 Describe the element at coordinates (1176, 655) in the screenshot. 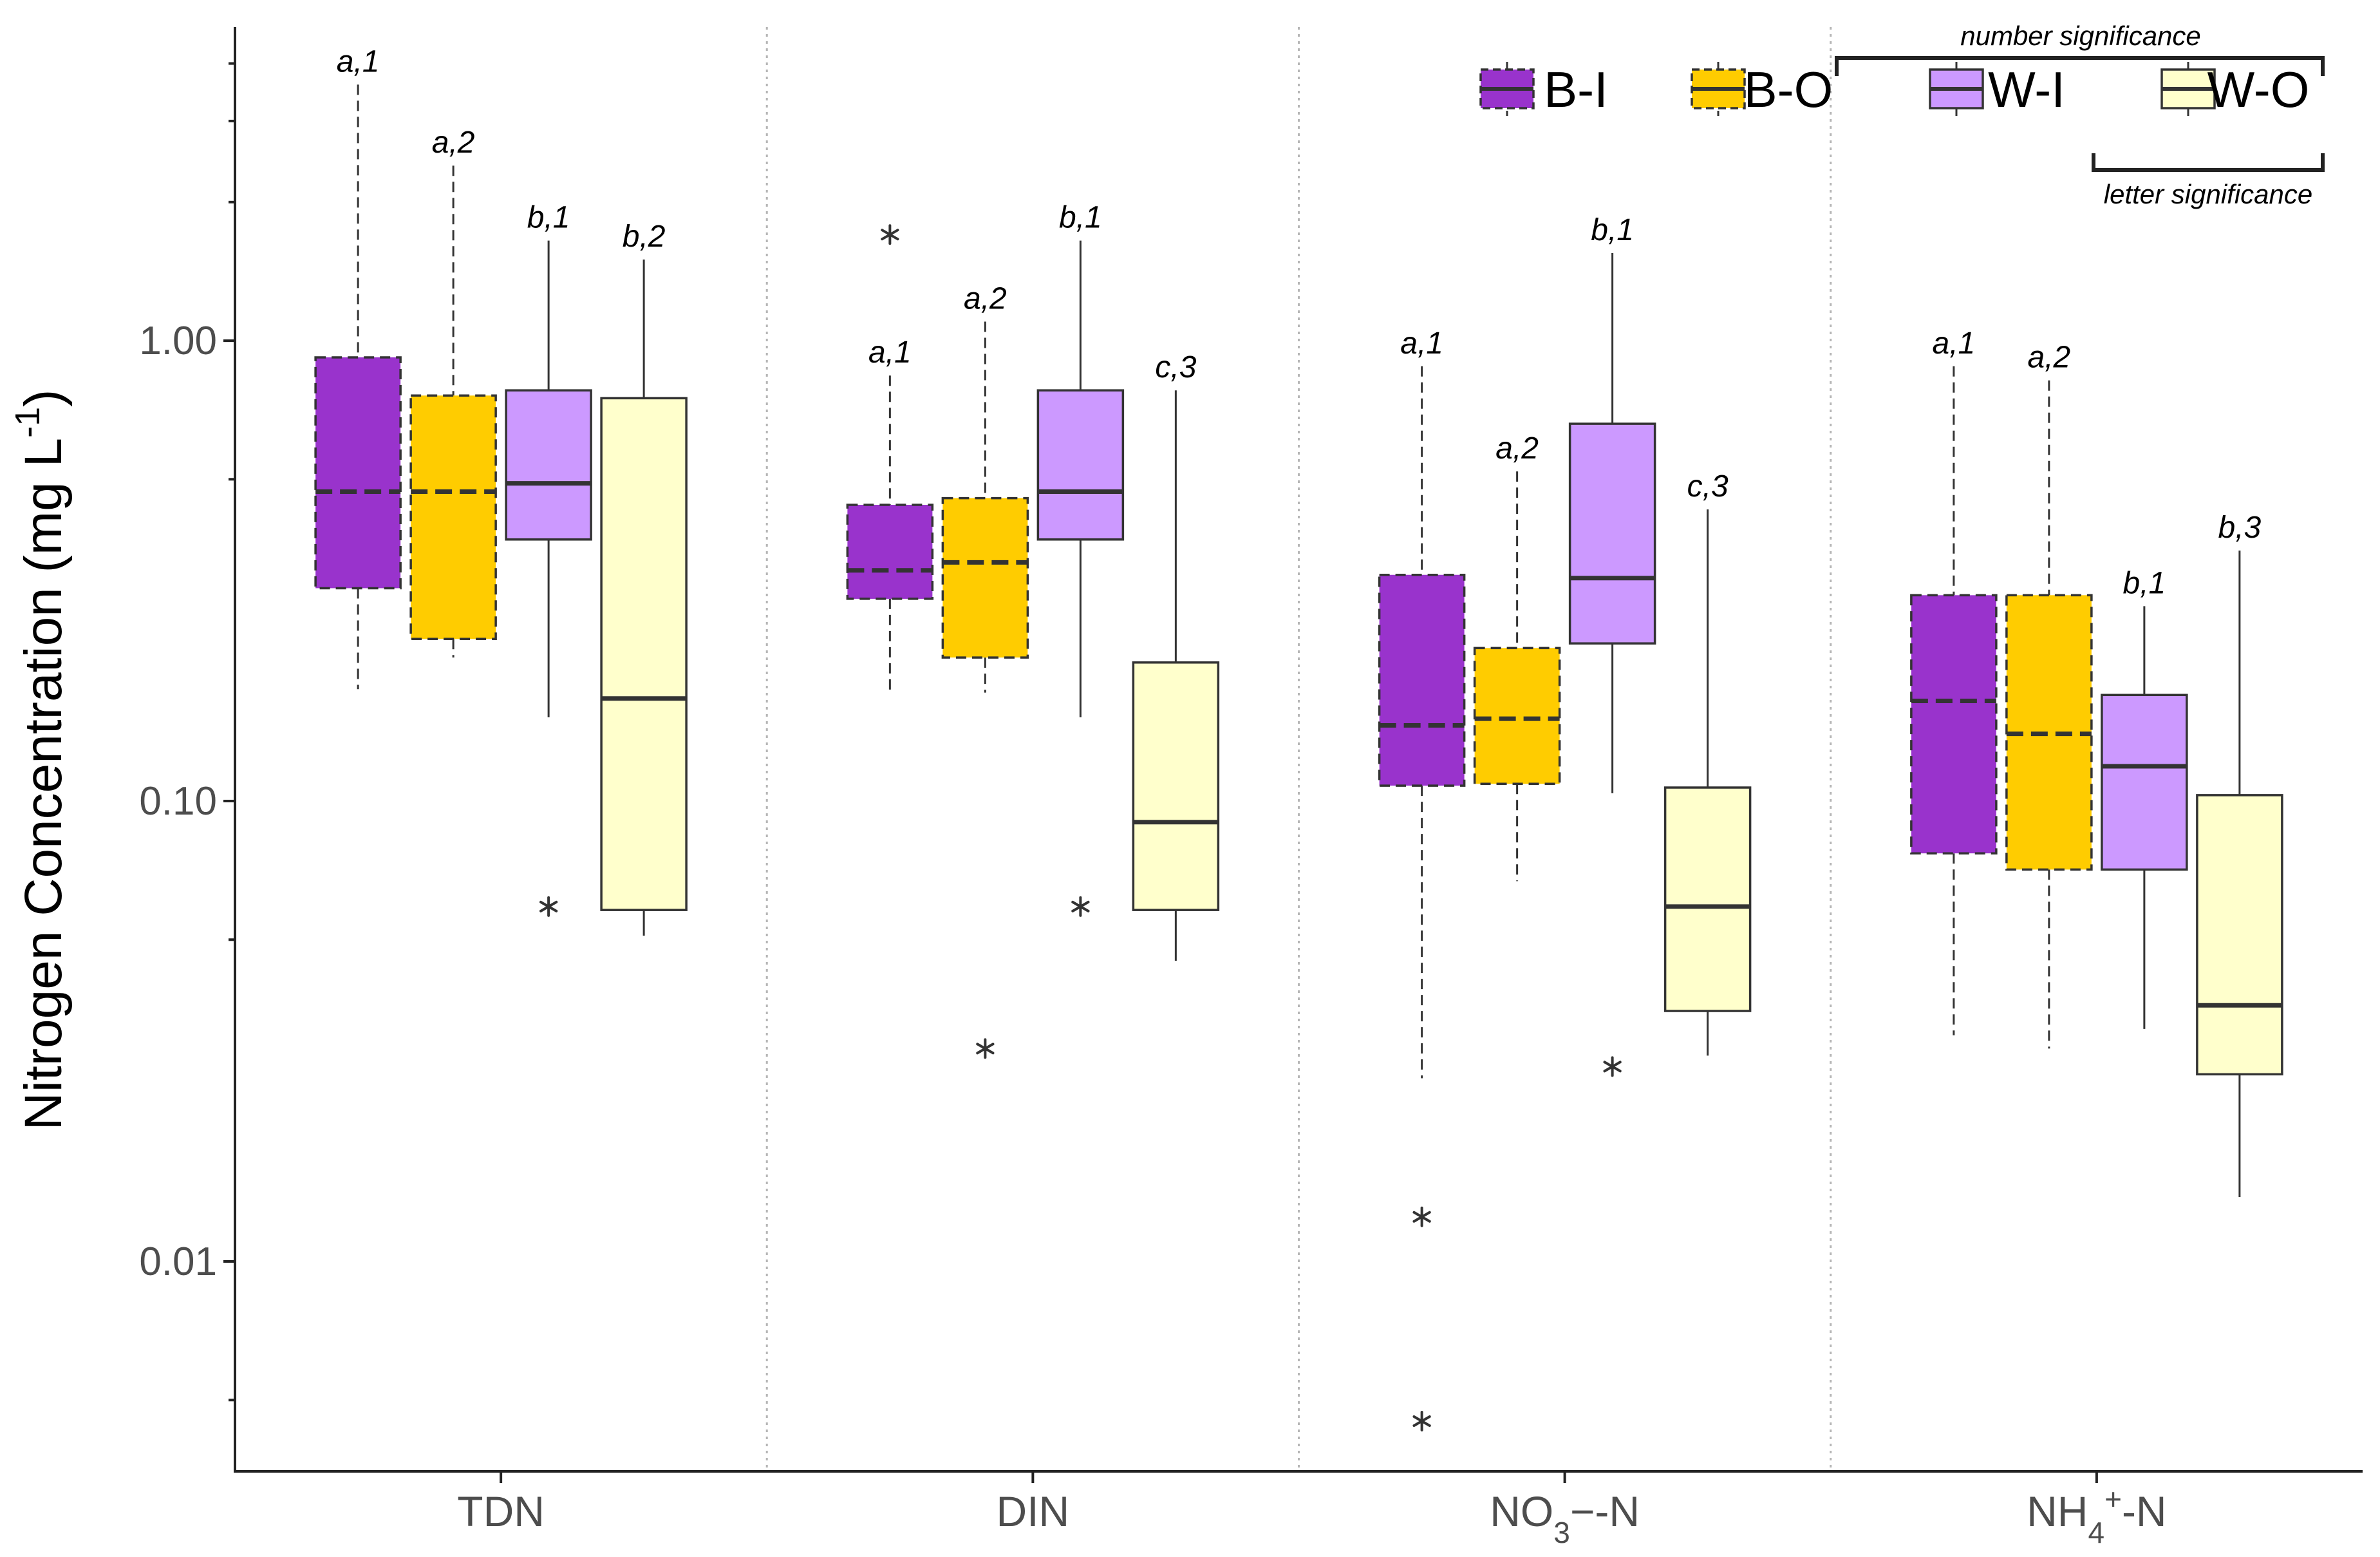

I see `box-din-w-o: c,3` at that location.